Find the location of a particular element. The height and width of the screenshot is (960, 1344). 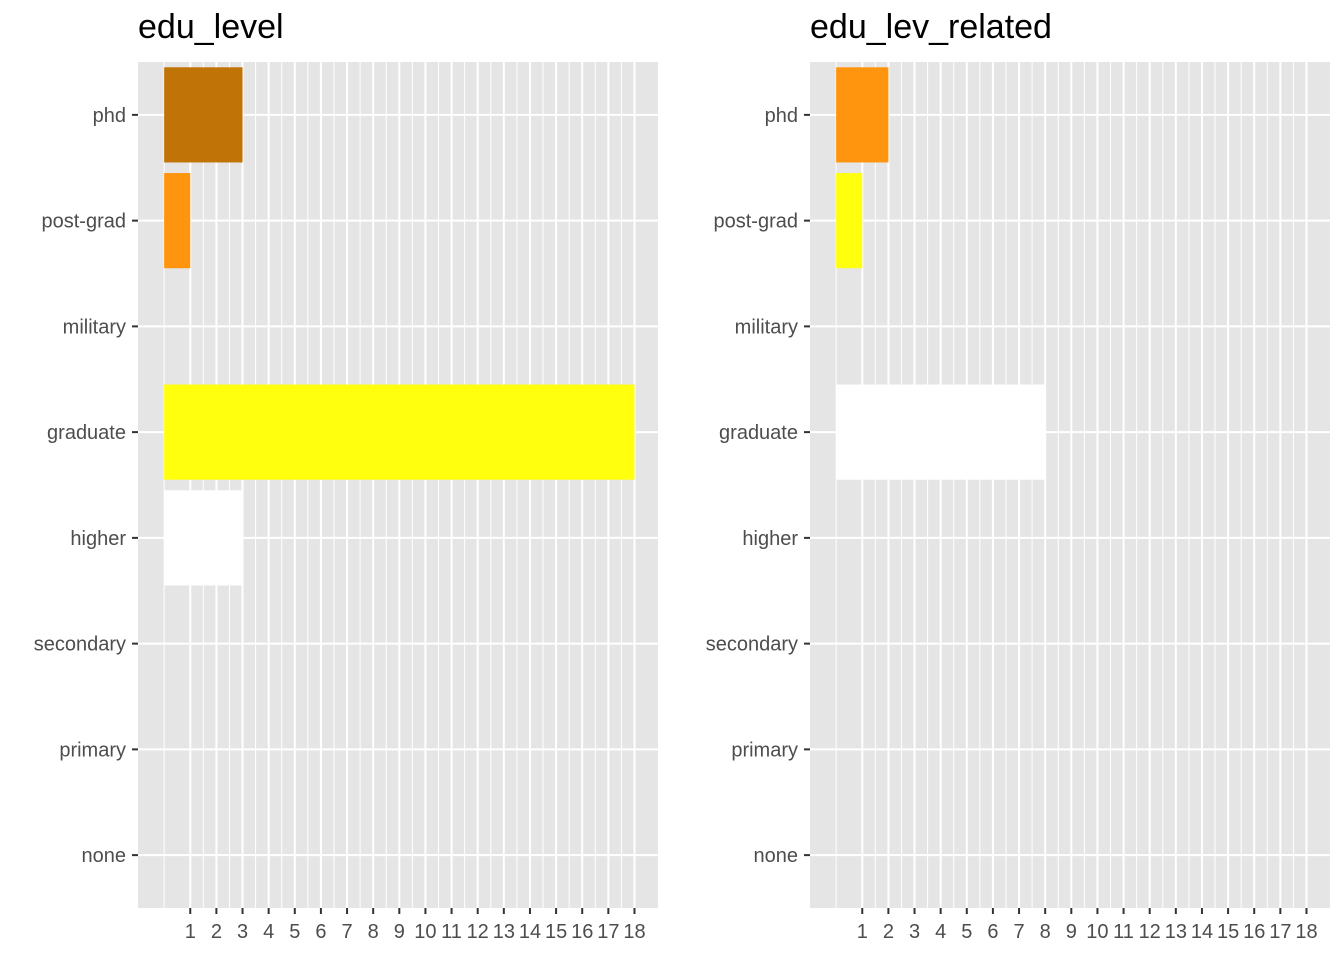

chart-title: edu_level is located at coordinates (211, 27).